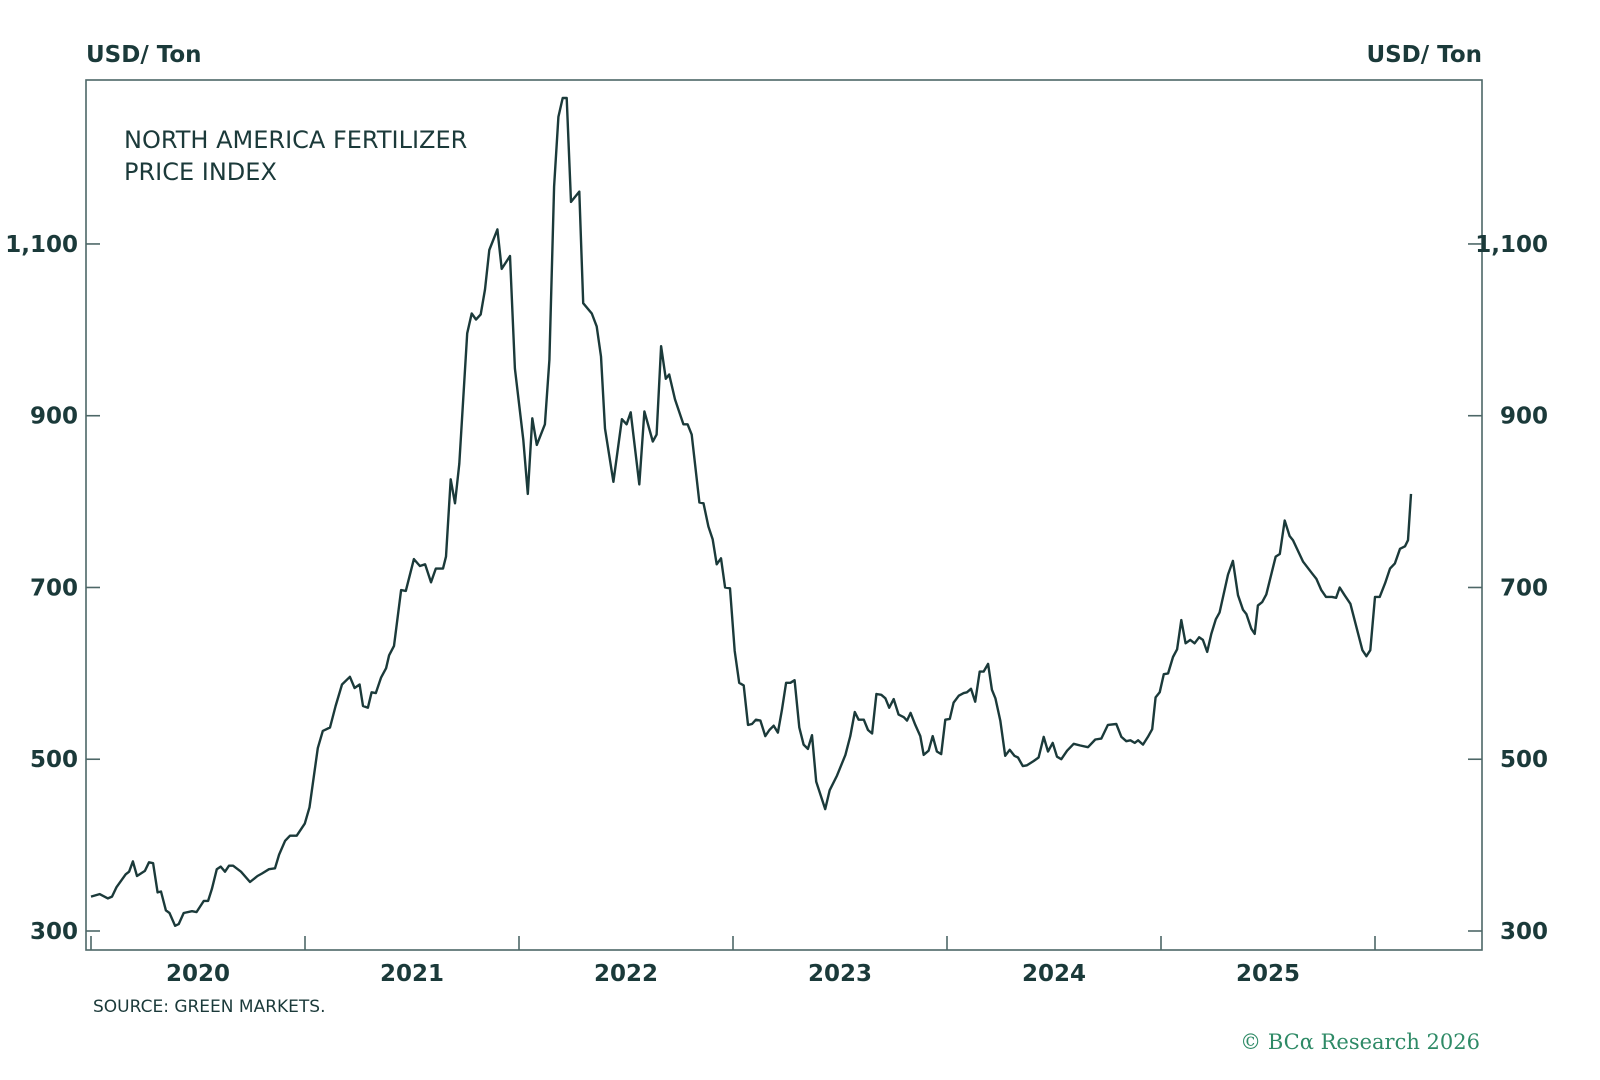  Describe the element at coordinates (200, 172) in the screenshot. I see `chart-title-line-2: PRICE INDEX` at that location.